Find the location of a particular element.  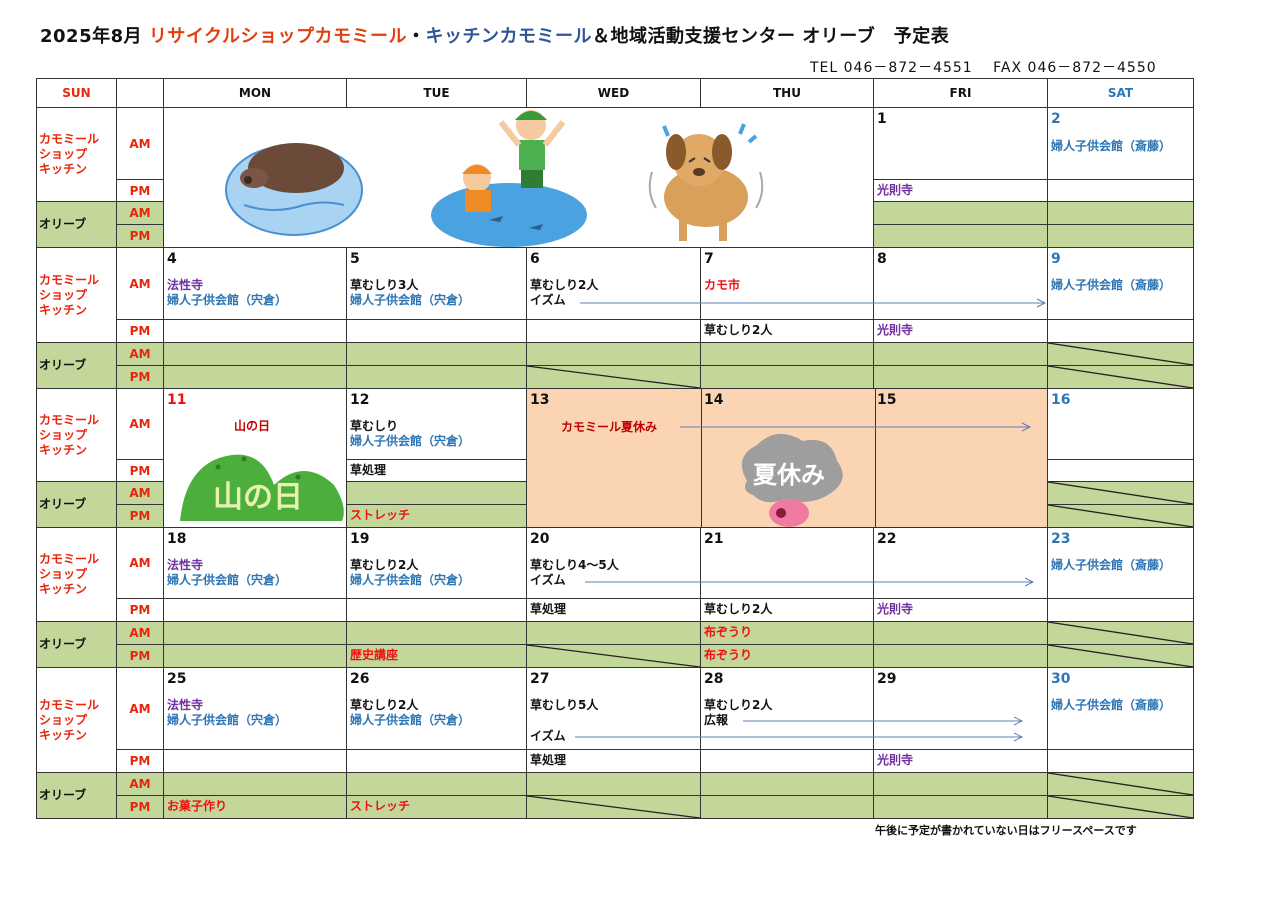

weekday-header-sat: SAT is located at coordinates (1120, 93).